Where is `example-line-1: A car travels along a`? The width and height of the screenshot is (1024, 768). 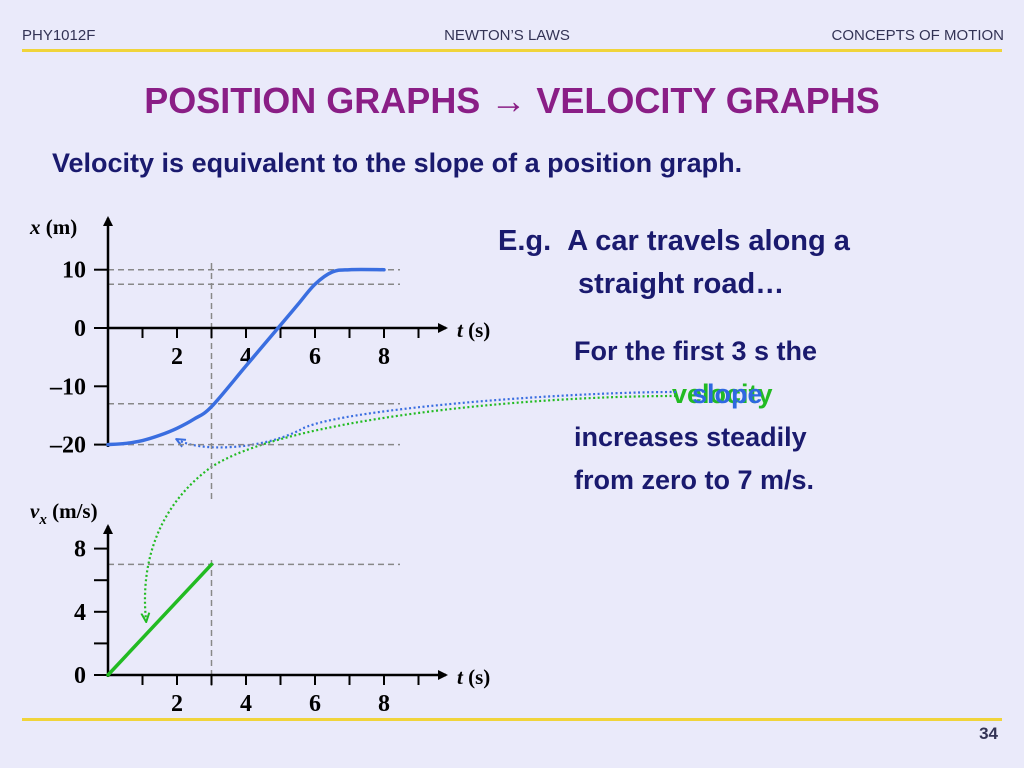
example-line-1: A car travels along a is located at coordinates (708, 241).